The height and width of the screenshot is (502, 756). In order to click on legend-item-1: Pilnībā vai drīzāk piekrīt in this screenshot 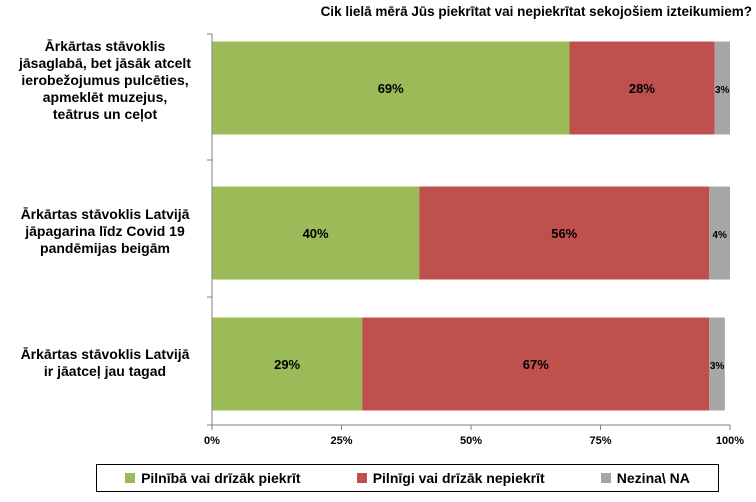, I will do `click(213, 478)`.